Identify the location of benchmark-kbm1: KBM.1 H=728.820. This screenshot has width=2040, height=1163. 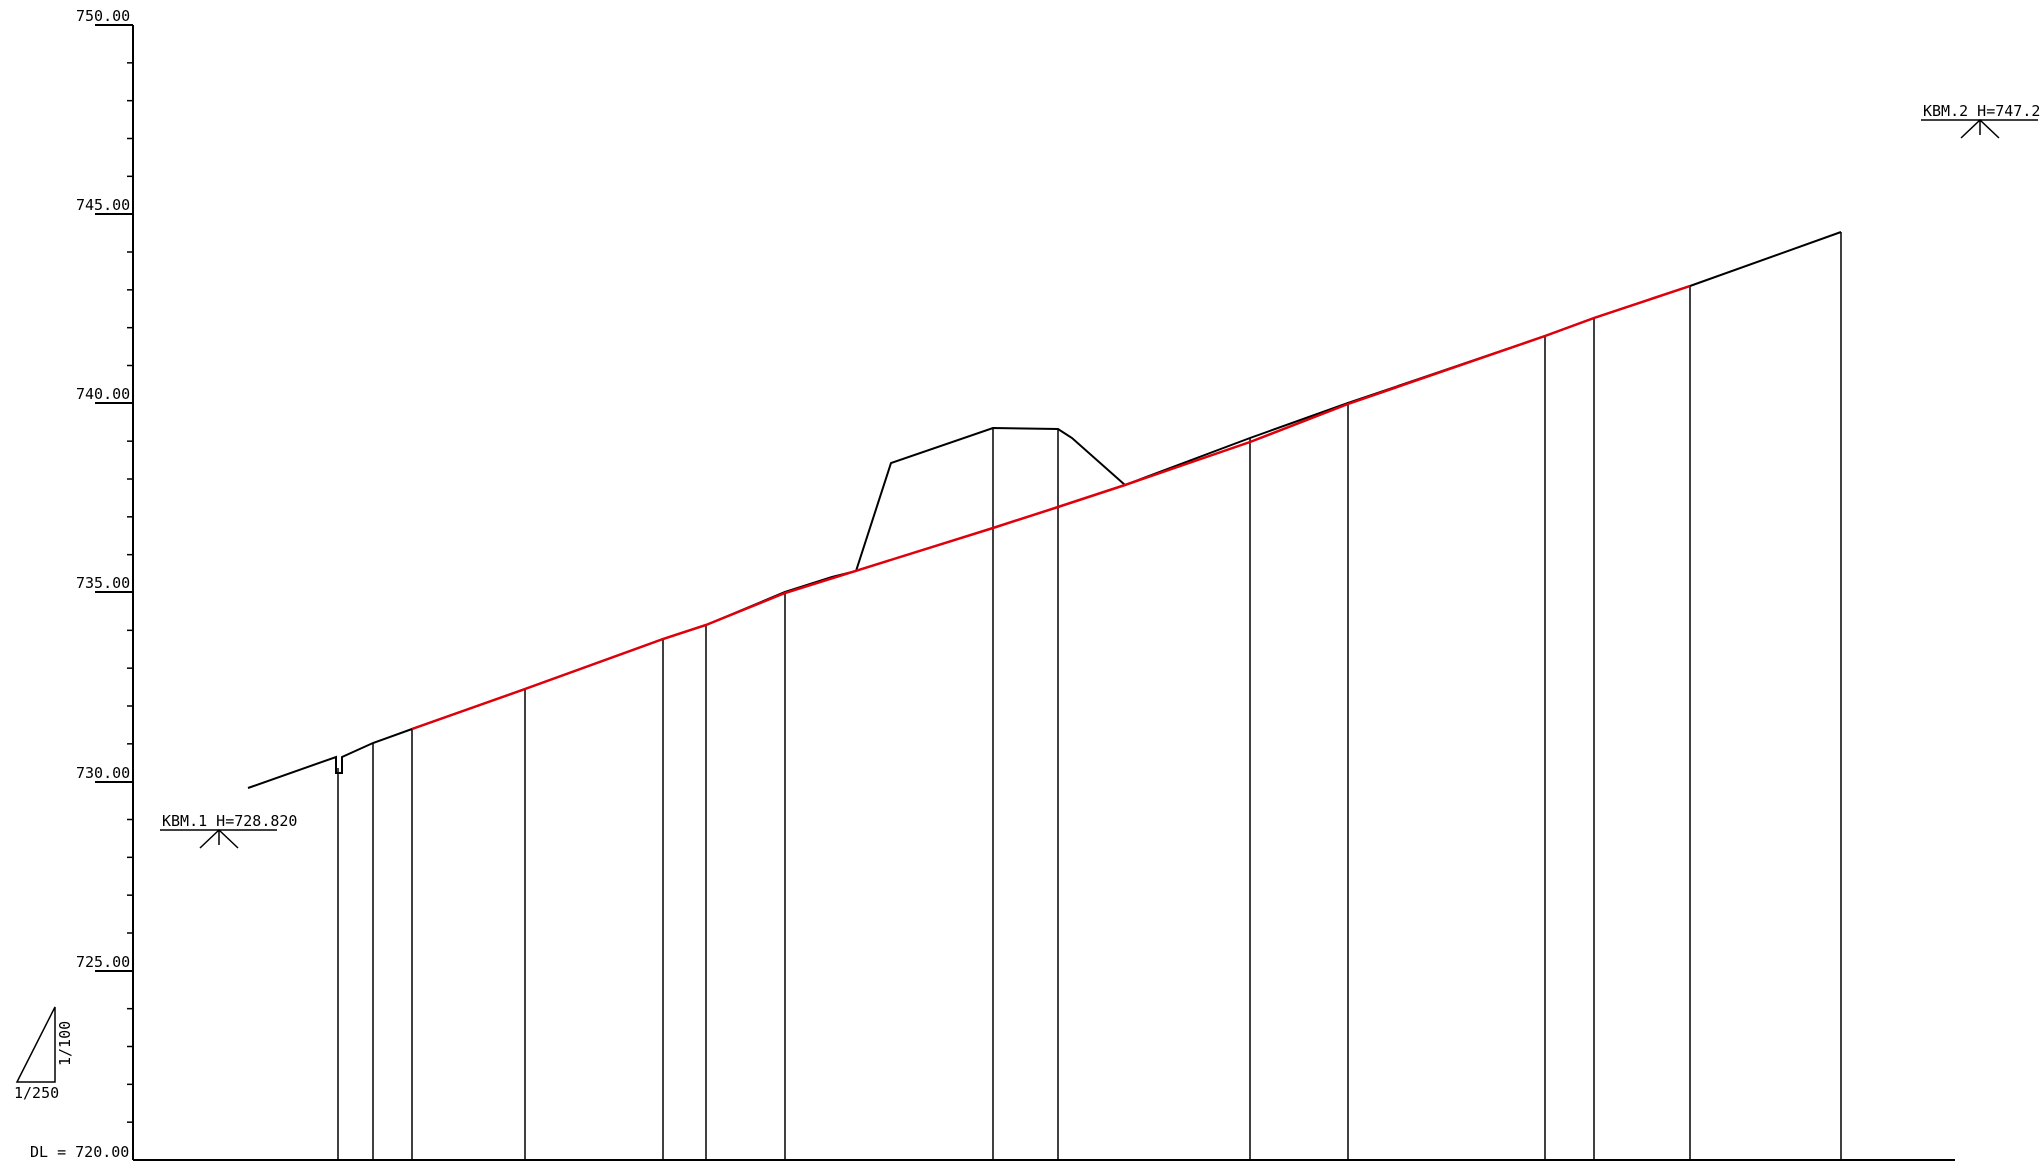
(228, 830).